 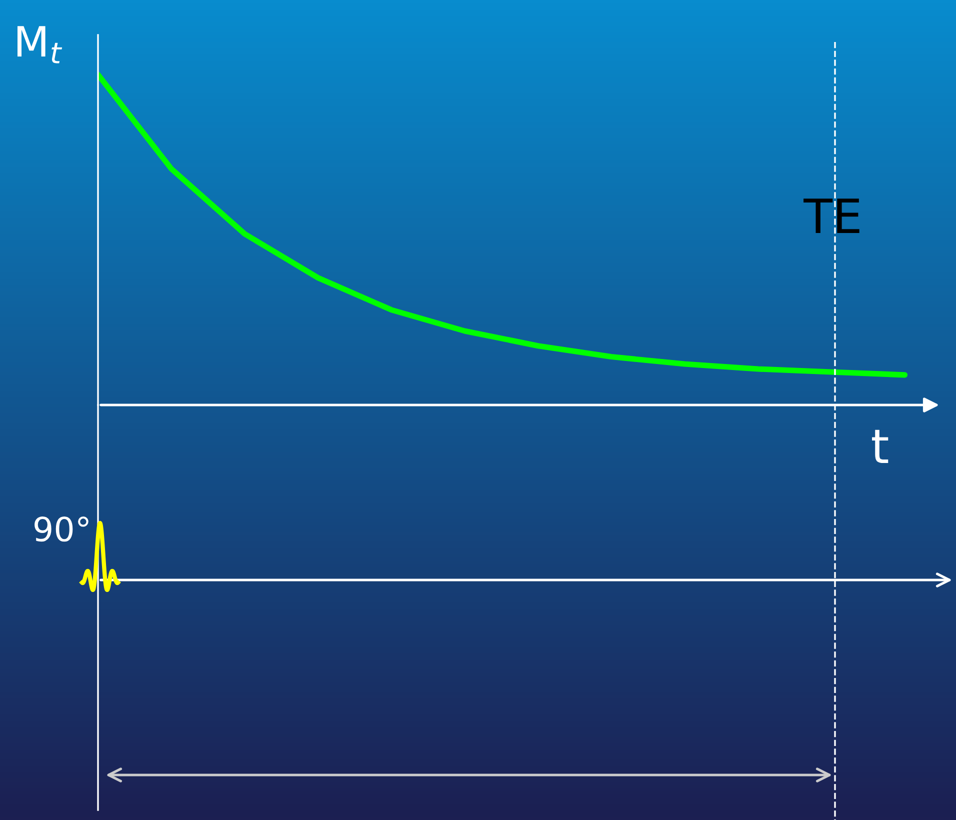 I want to click on annotation: TE, so click(x=832, y=216).